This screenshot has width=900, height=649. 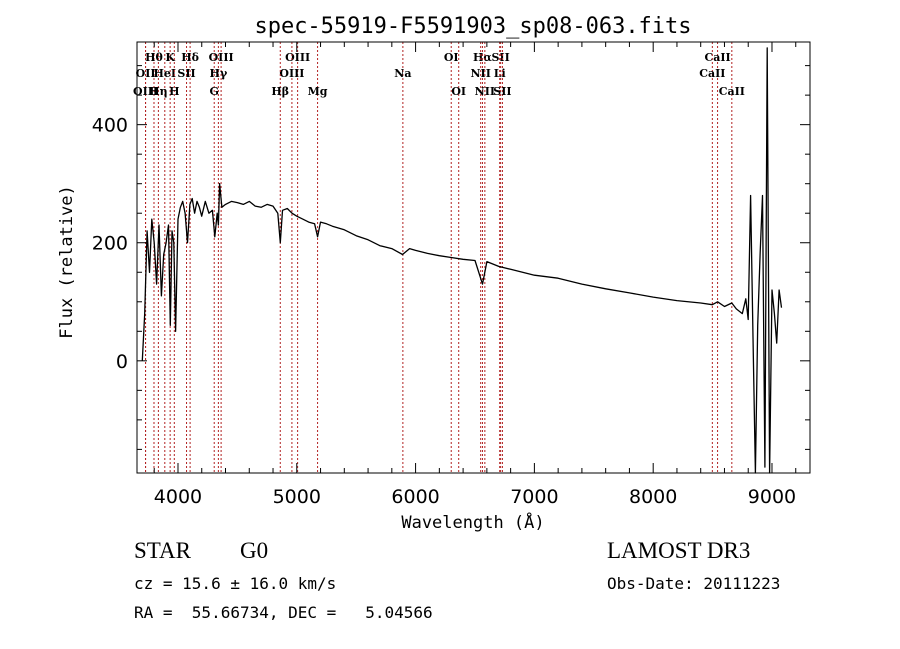 I want to click on x-tick-label: 6000, so click(x=415, y=497).